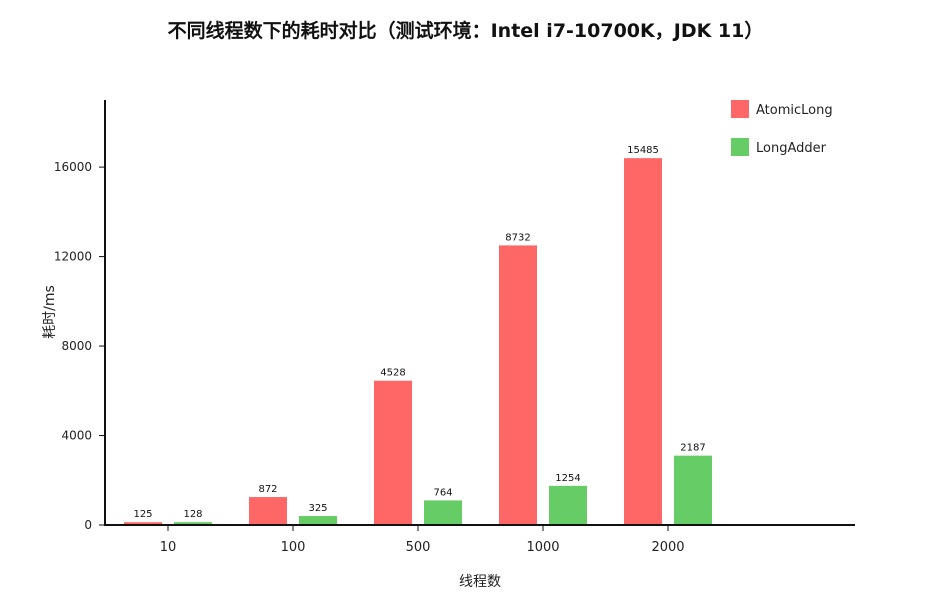  What do you see at coordinates (693, 490) in the screenshot?
I see `bar-longadder-2000` at bounding box center [693, 490].